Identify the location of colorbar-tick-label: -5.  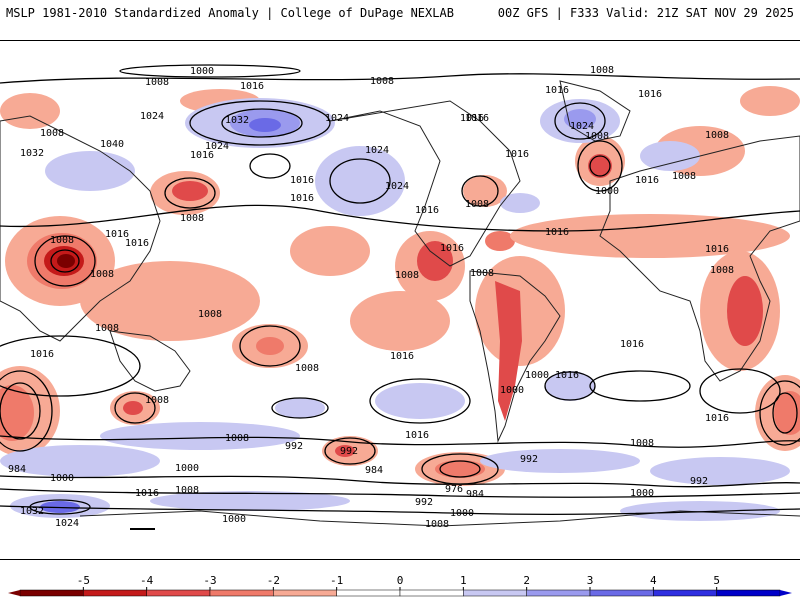
(83, 580).